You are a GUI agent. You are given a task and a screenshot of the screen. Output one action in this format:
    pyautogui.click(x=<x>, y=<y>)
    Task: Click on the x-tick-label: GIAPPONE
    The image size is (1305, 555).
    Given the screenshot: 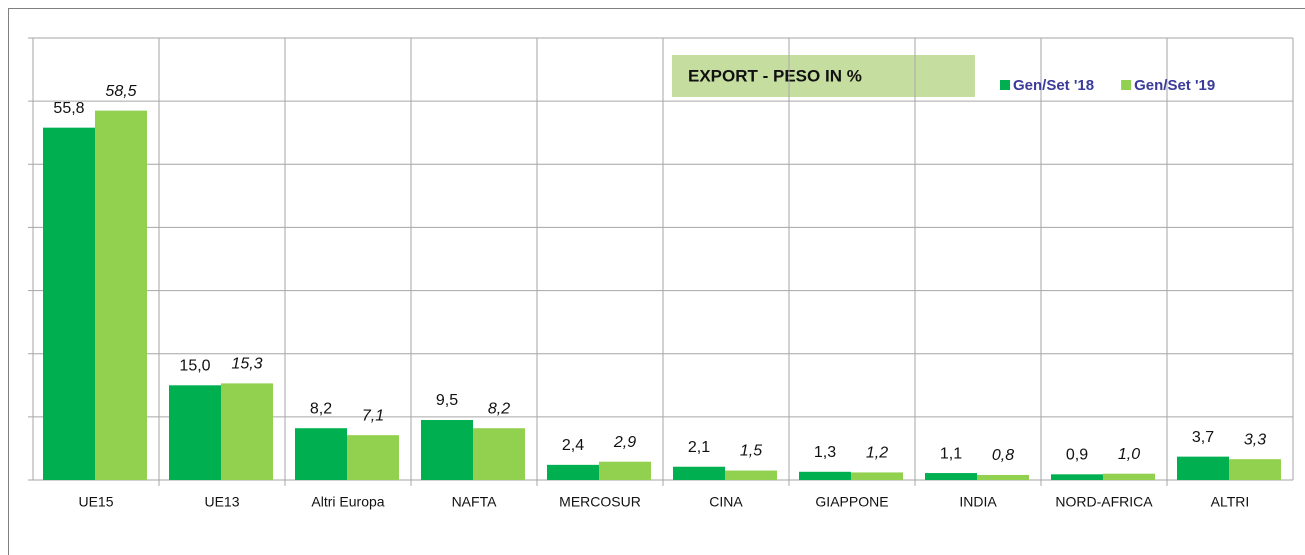 What is the action you would take?
    pyautogui.click(x=851, y=502)
    